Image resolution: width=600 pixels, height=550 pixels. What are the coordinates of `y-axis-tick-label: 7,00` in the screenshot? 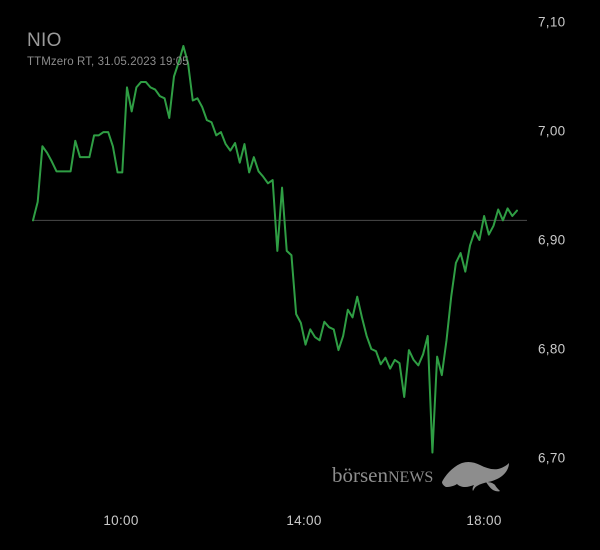 It's located at (552, 131).